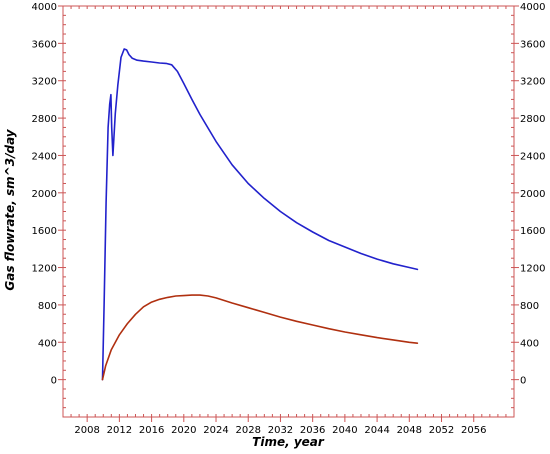  I want to click on x-tick-label: 2024, so click(215, 430).